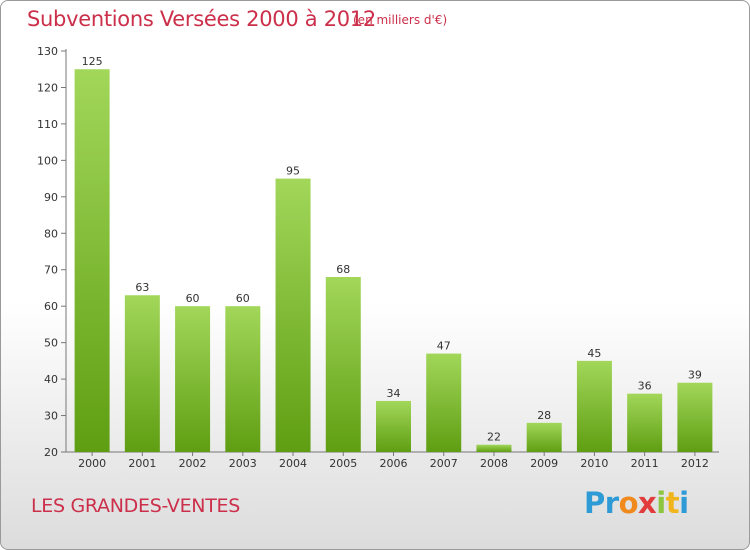 The height and width of the screenshot is (550, 750). Describe the element at coordinates (47, 160) in the screenshot. I see `y-tick-label: 100` at that location.